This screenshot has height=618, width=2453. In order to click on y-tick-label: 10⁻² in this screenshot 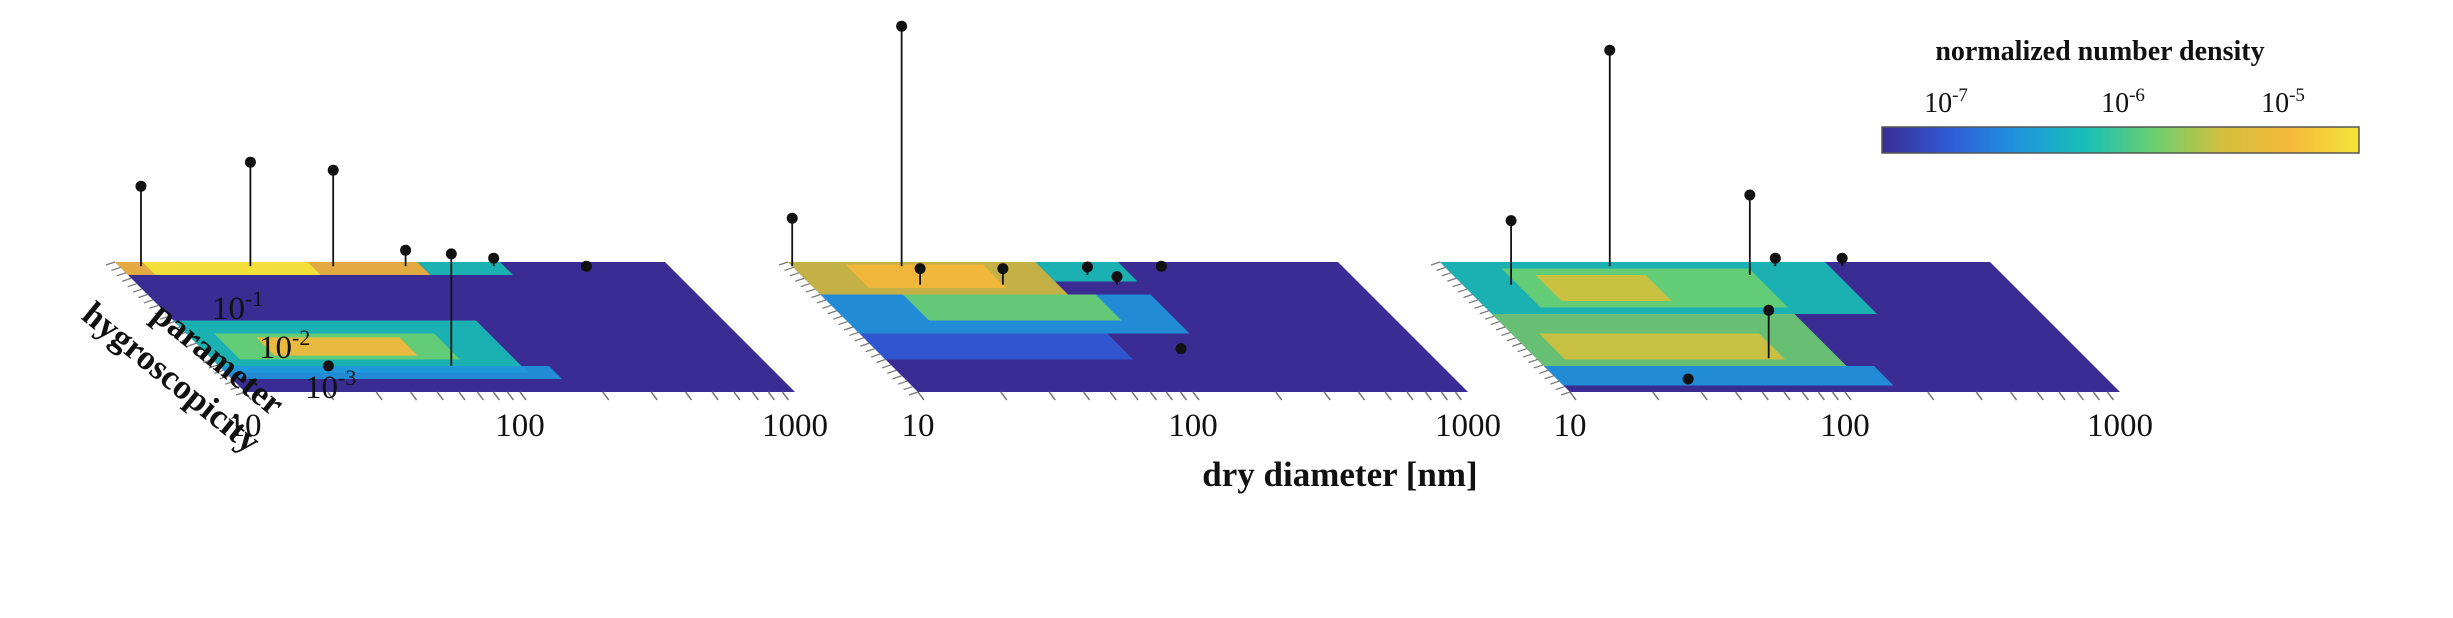, I will do `click(284, 345)`.